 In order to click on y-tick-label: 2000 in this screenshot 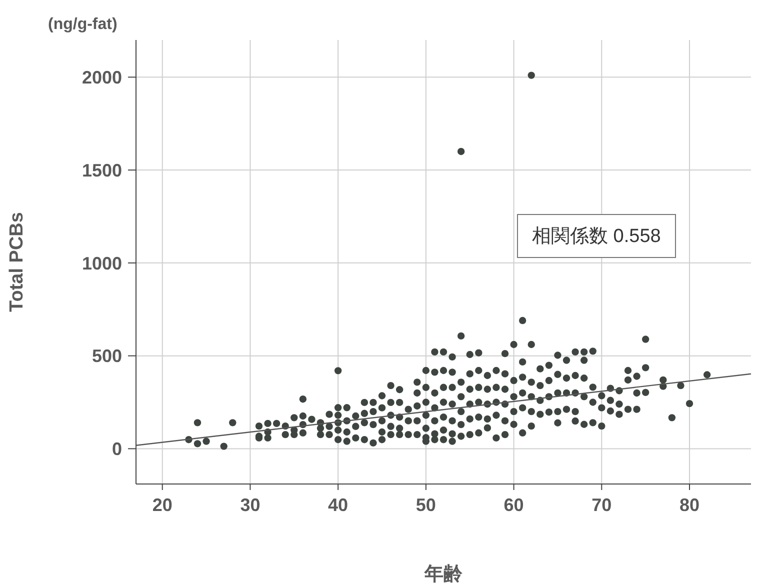, I will do `click(102, 78)`.